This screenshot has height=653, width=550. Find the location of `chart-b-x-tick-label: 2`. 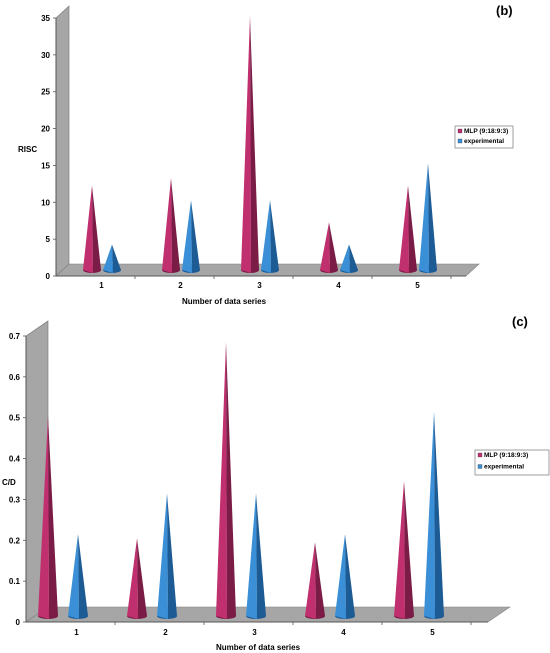

chart-b-x-tick-label: 2 is located at coordinates (180, 285).